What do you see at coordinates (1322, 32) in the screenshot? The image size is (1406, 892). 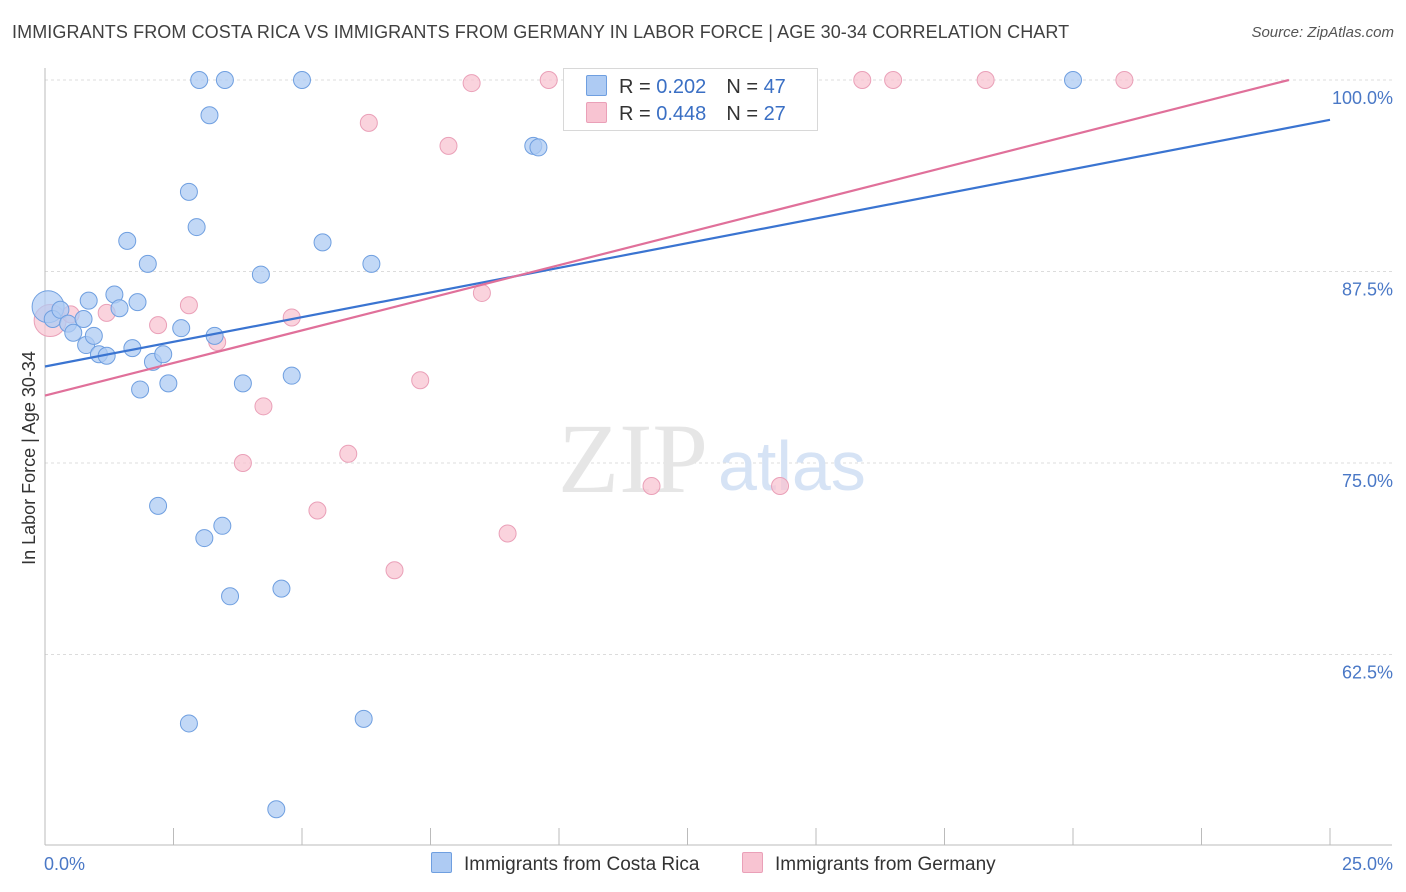 I see `source-label: Source: ZipAtlas.com` at bounding box center [1322, 32].